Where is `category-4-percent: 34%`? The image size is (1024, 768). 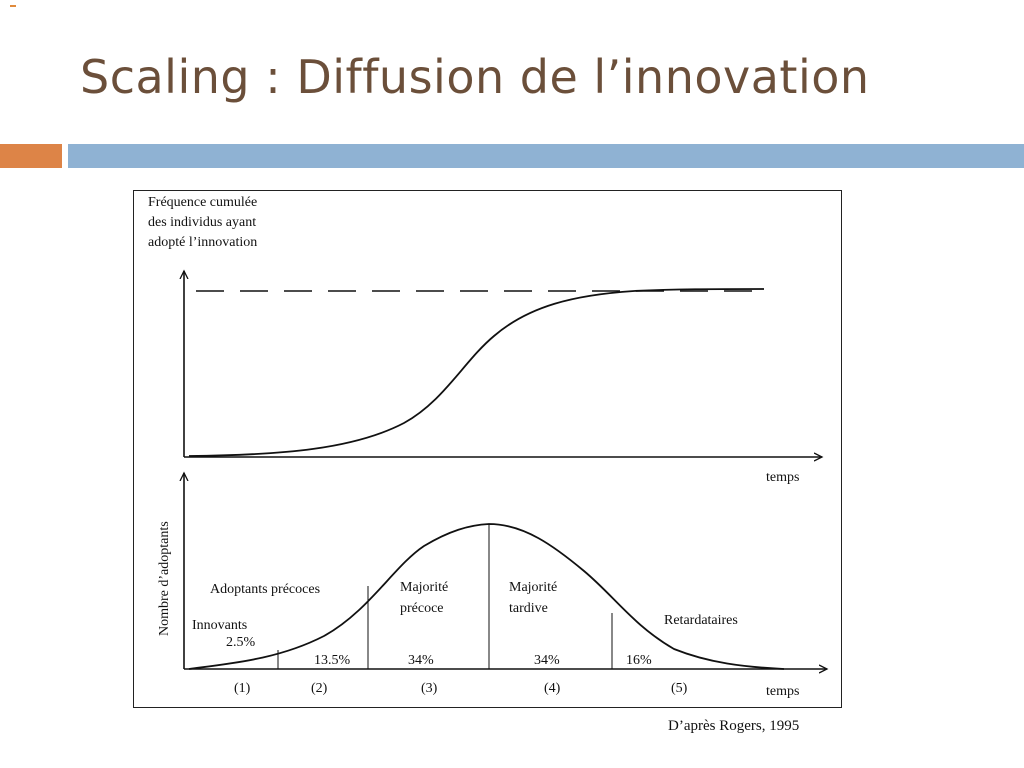
category-4-percent: 34% is located at coordinates (547, 660).